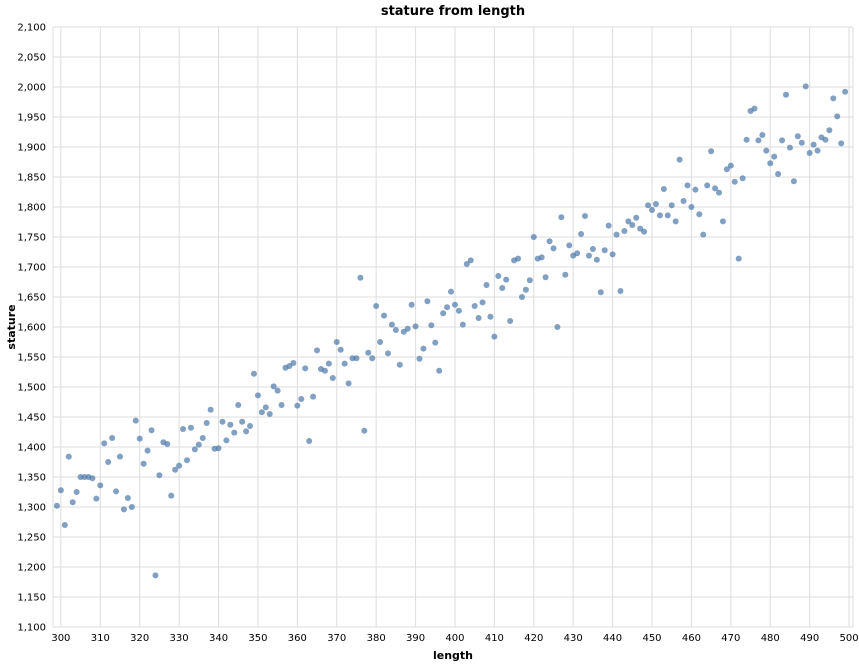 Image resolution: width=859 pixels, height=664 pixels. Describe the element at coordinates (849, 638) in the screenshot. I see `x-tick-label: 500` at that location.